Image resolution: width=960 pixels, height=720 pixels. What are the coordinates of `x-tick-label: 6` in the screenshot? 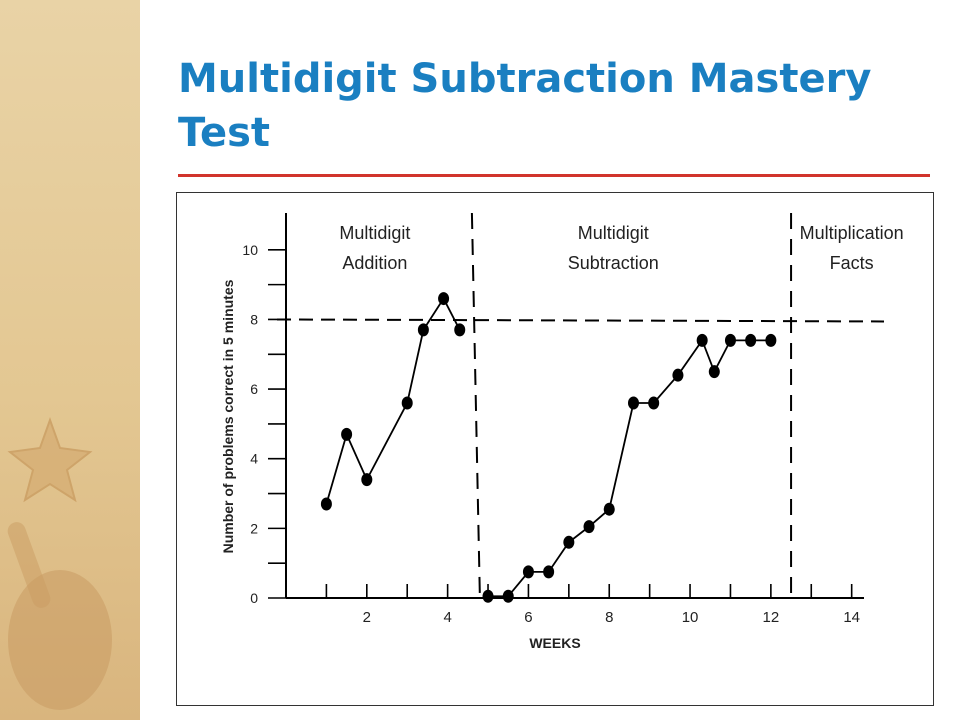 It's located at (528, 617).